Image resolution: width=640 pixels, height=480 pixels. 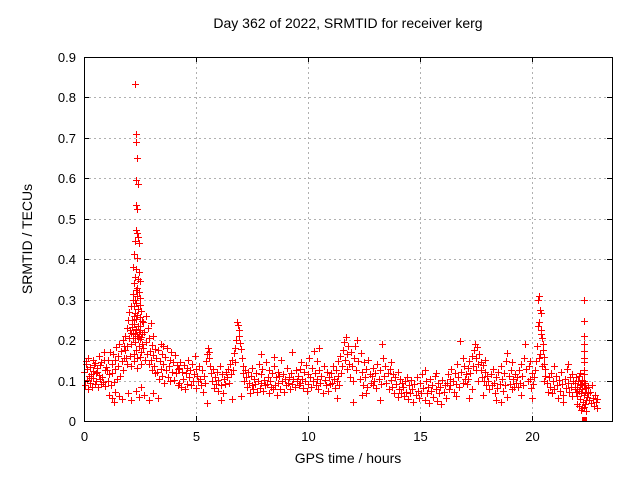 What do you see at coordinates (584, 419) in the screenshot?
I see `data-point-square` at bounding box center [584, 419].